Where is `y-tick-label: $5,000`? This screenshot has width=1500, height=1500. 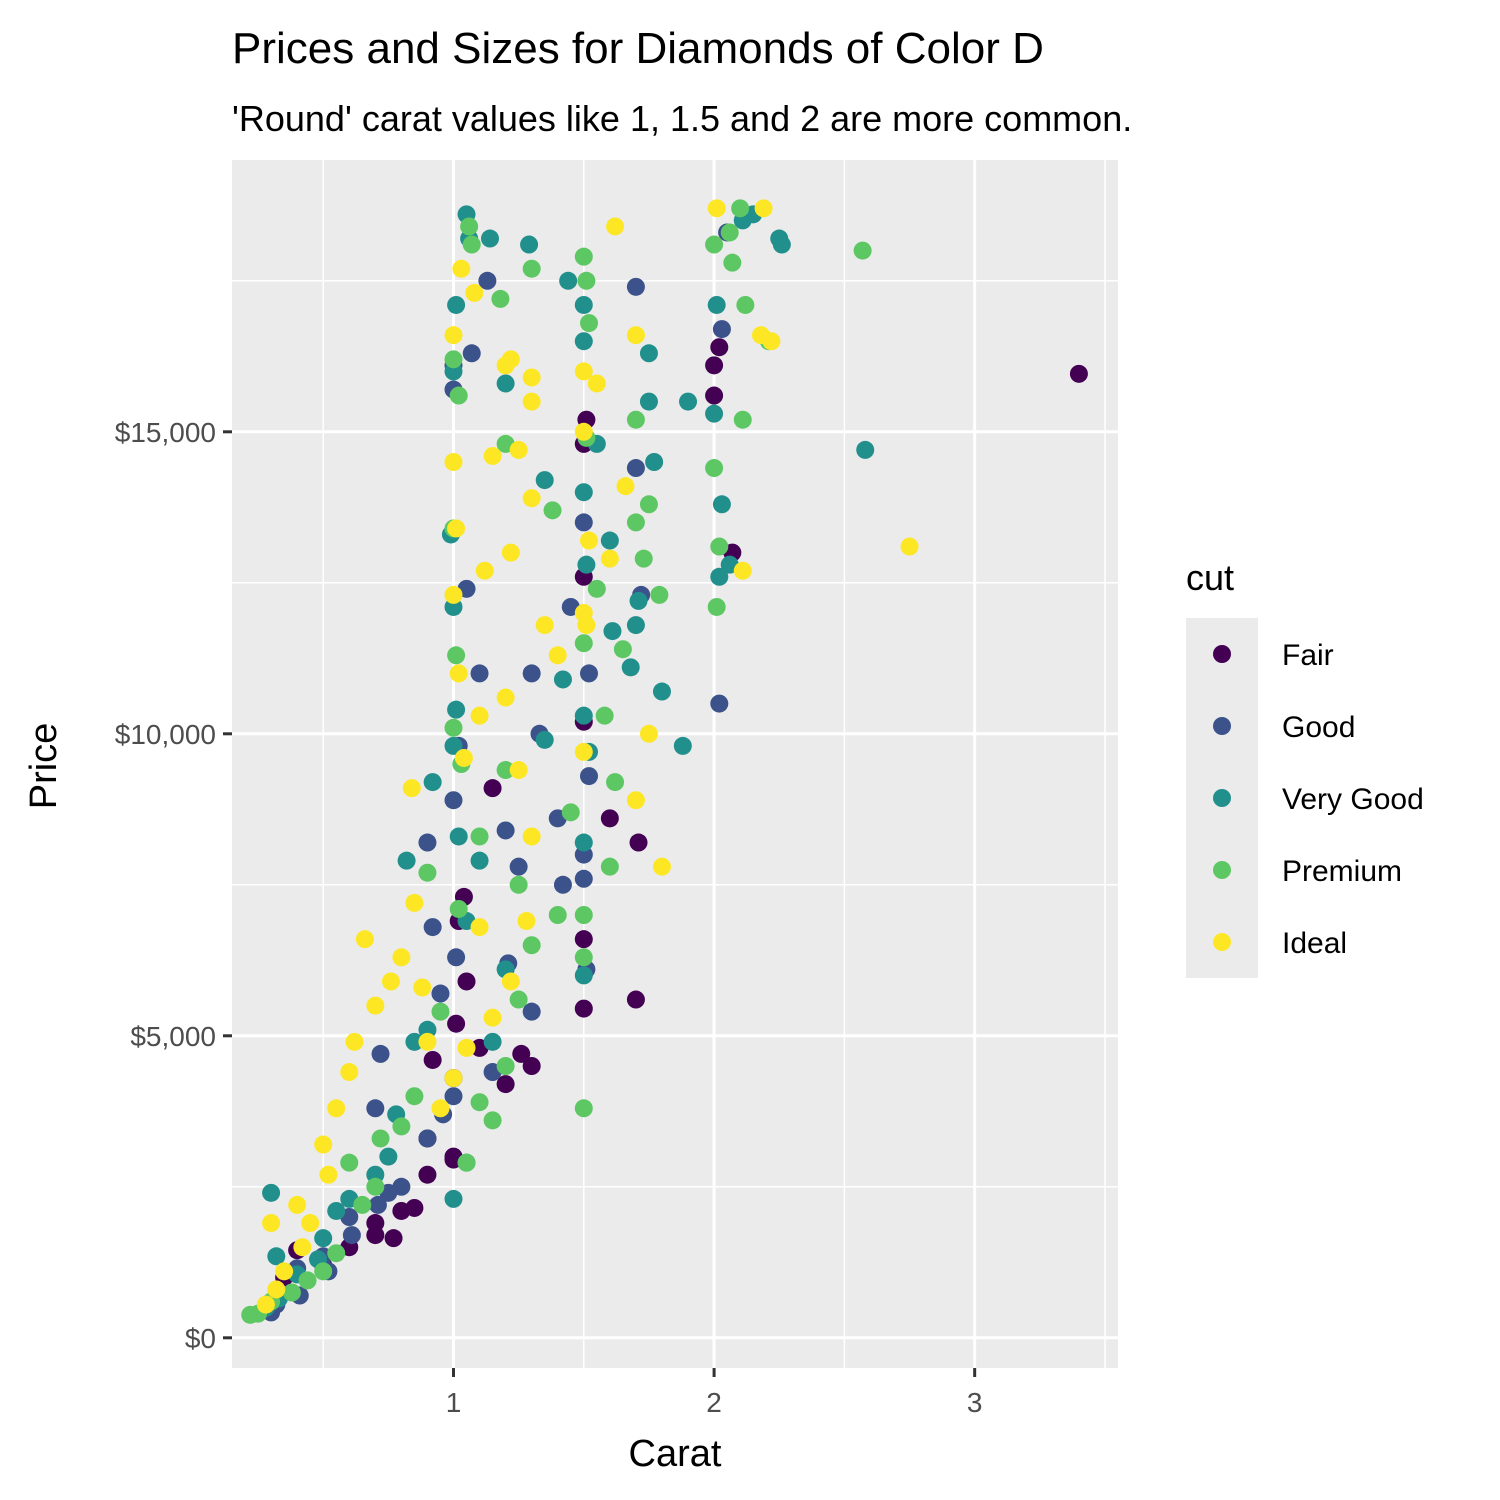 y-tick-label: $5,000 is located at coordinates (173, 1036).